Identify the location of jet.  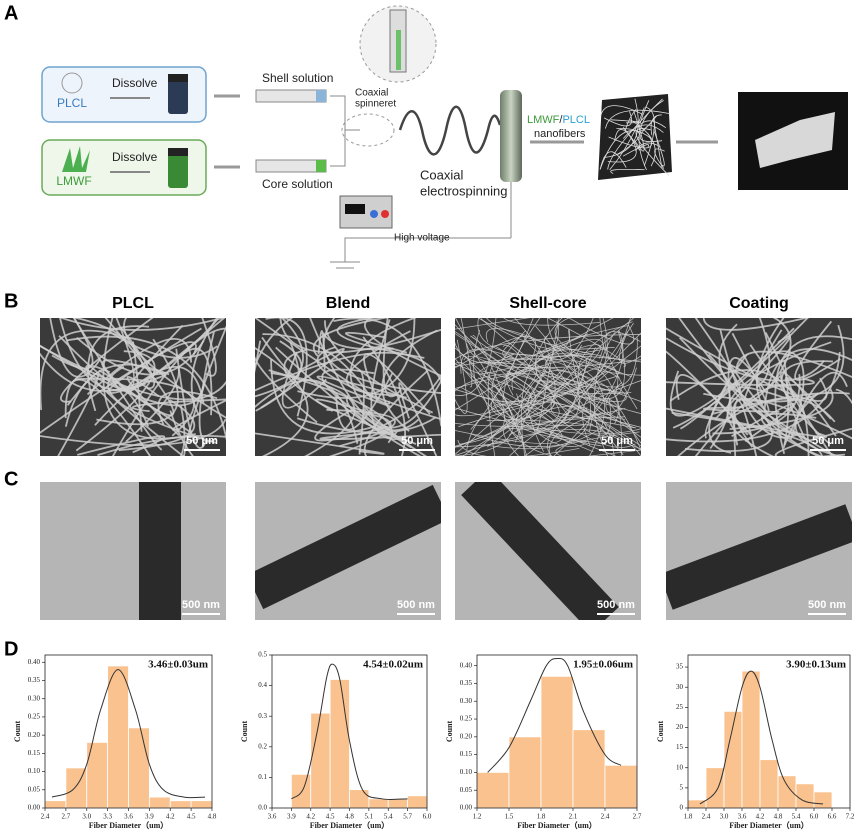
(450, 130).